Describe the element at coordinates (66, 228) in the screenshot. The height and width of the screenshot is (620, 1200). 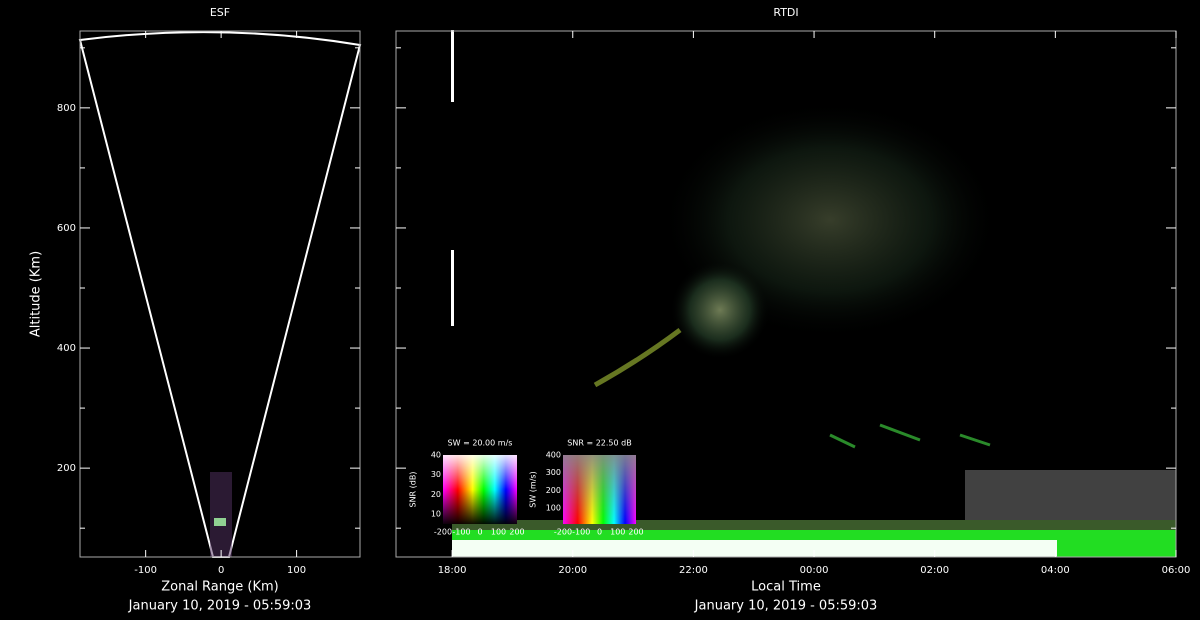
I see `y-tick-label: 600` at that location.